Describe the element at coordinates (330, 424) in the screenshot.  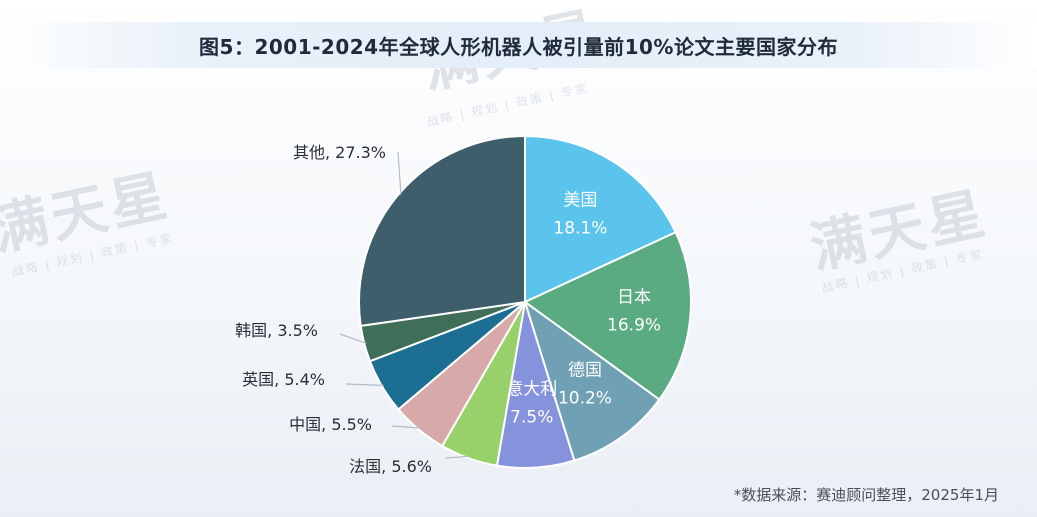
I see `slice-outside-label: 中国, 5.5%` at that location.